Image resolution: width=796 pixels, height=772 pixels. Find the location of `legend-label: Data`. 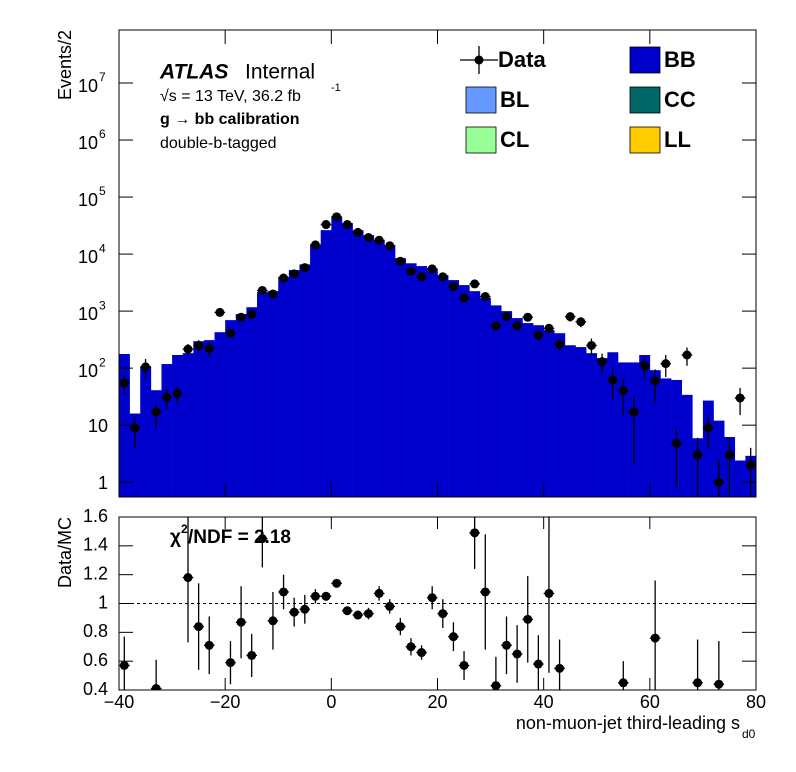

legend-label: Data is located at coordinates (522, 59).